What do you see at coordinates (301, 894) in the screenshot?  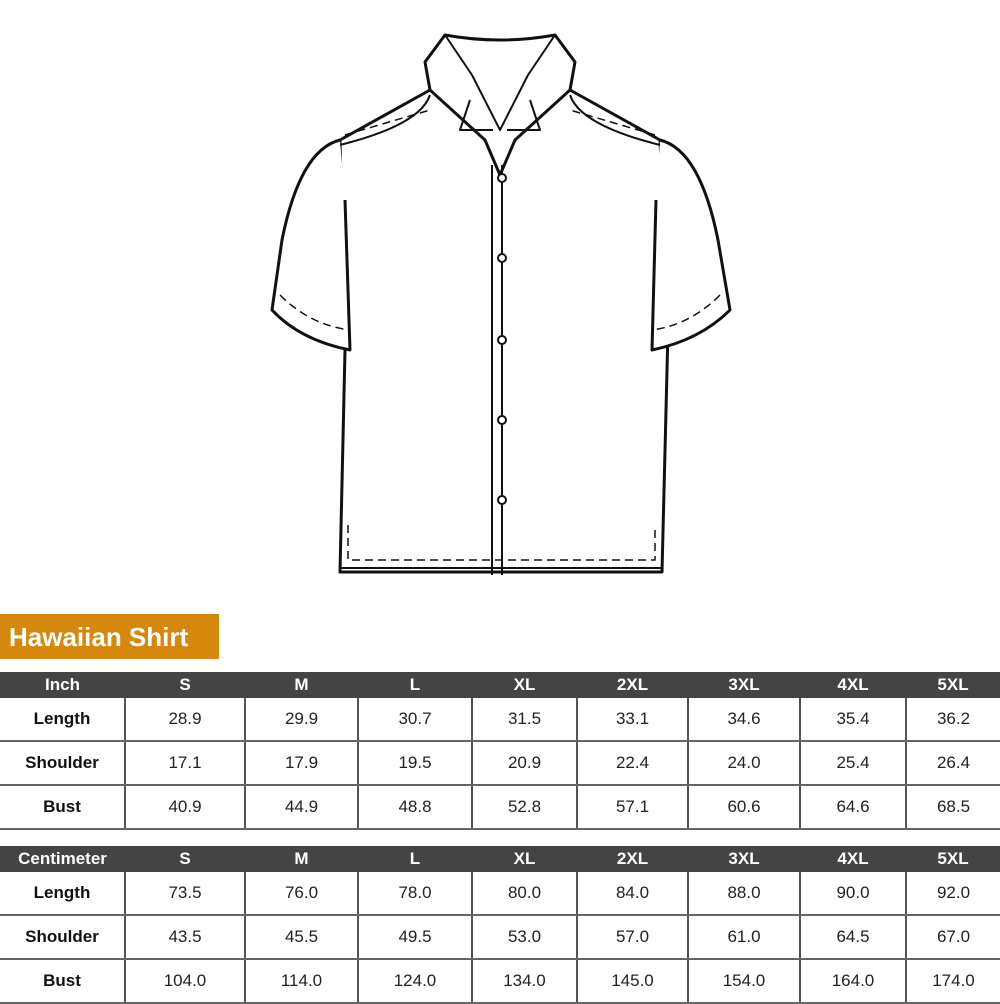 I see `measurement-cell: 76.0` at bounding box center [301, 894].